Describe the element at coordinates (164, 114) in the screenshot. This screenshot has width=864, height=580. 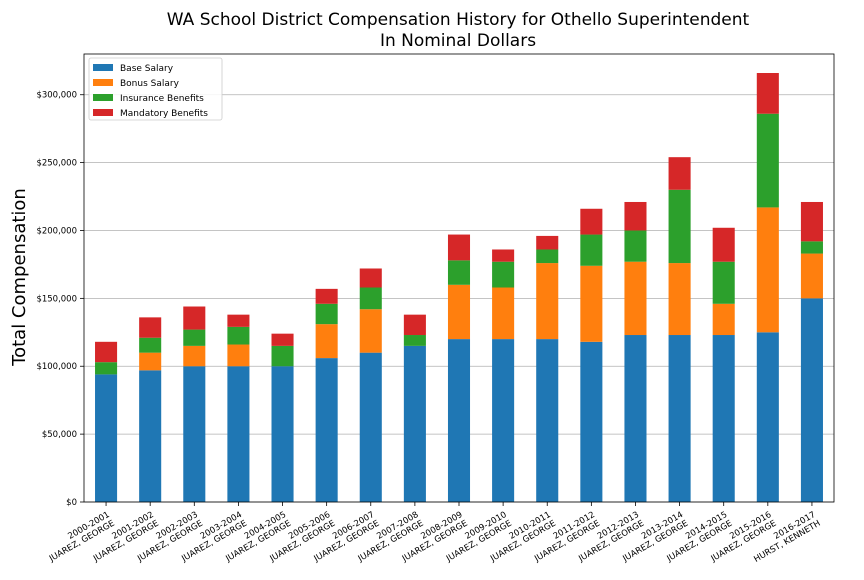
I see `legend-label: Mandatory Benefits` at that location.